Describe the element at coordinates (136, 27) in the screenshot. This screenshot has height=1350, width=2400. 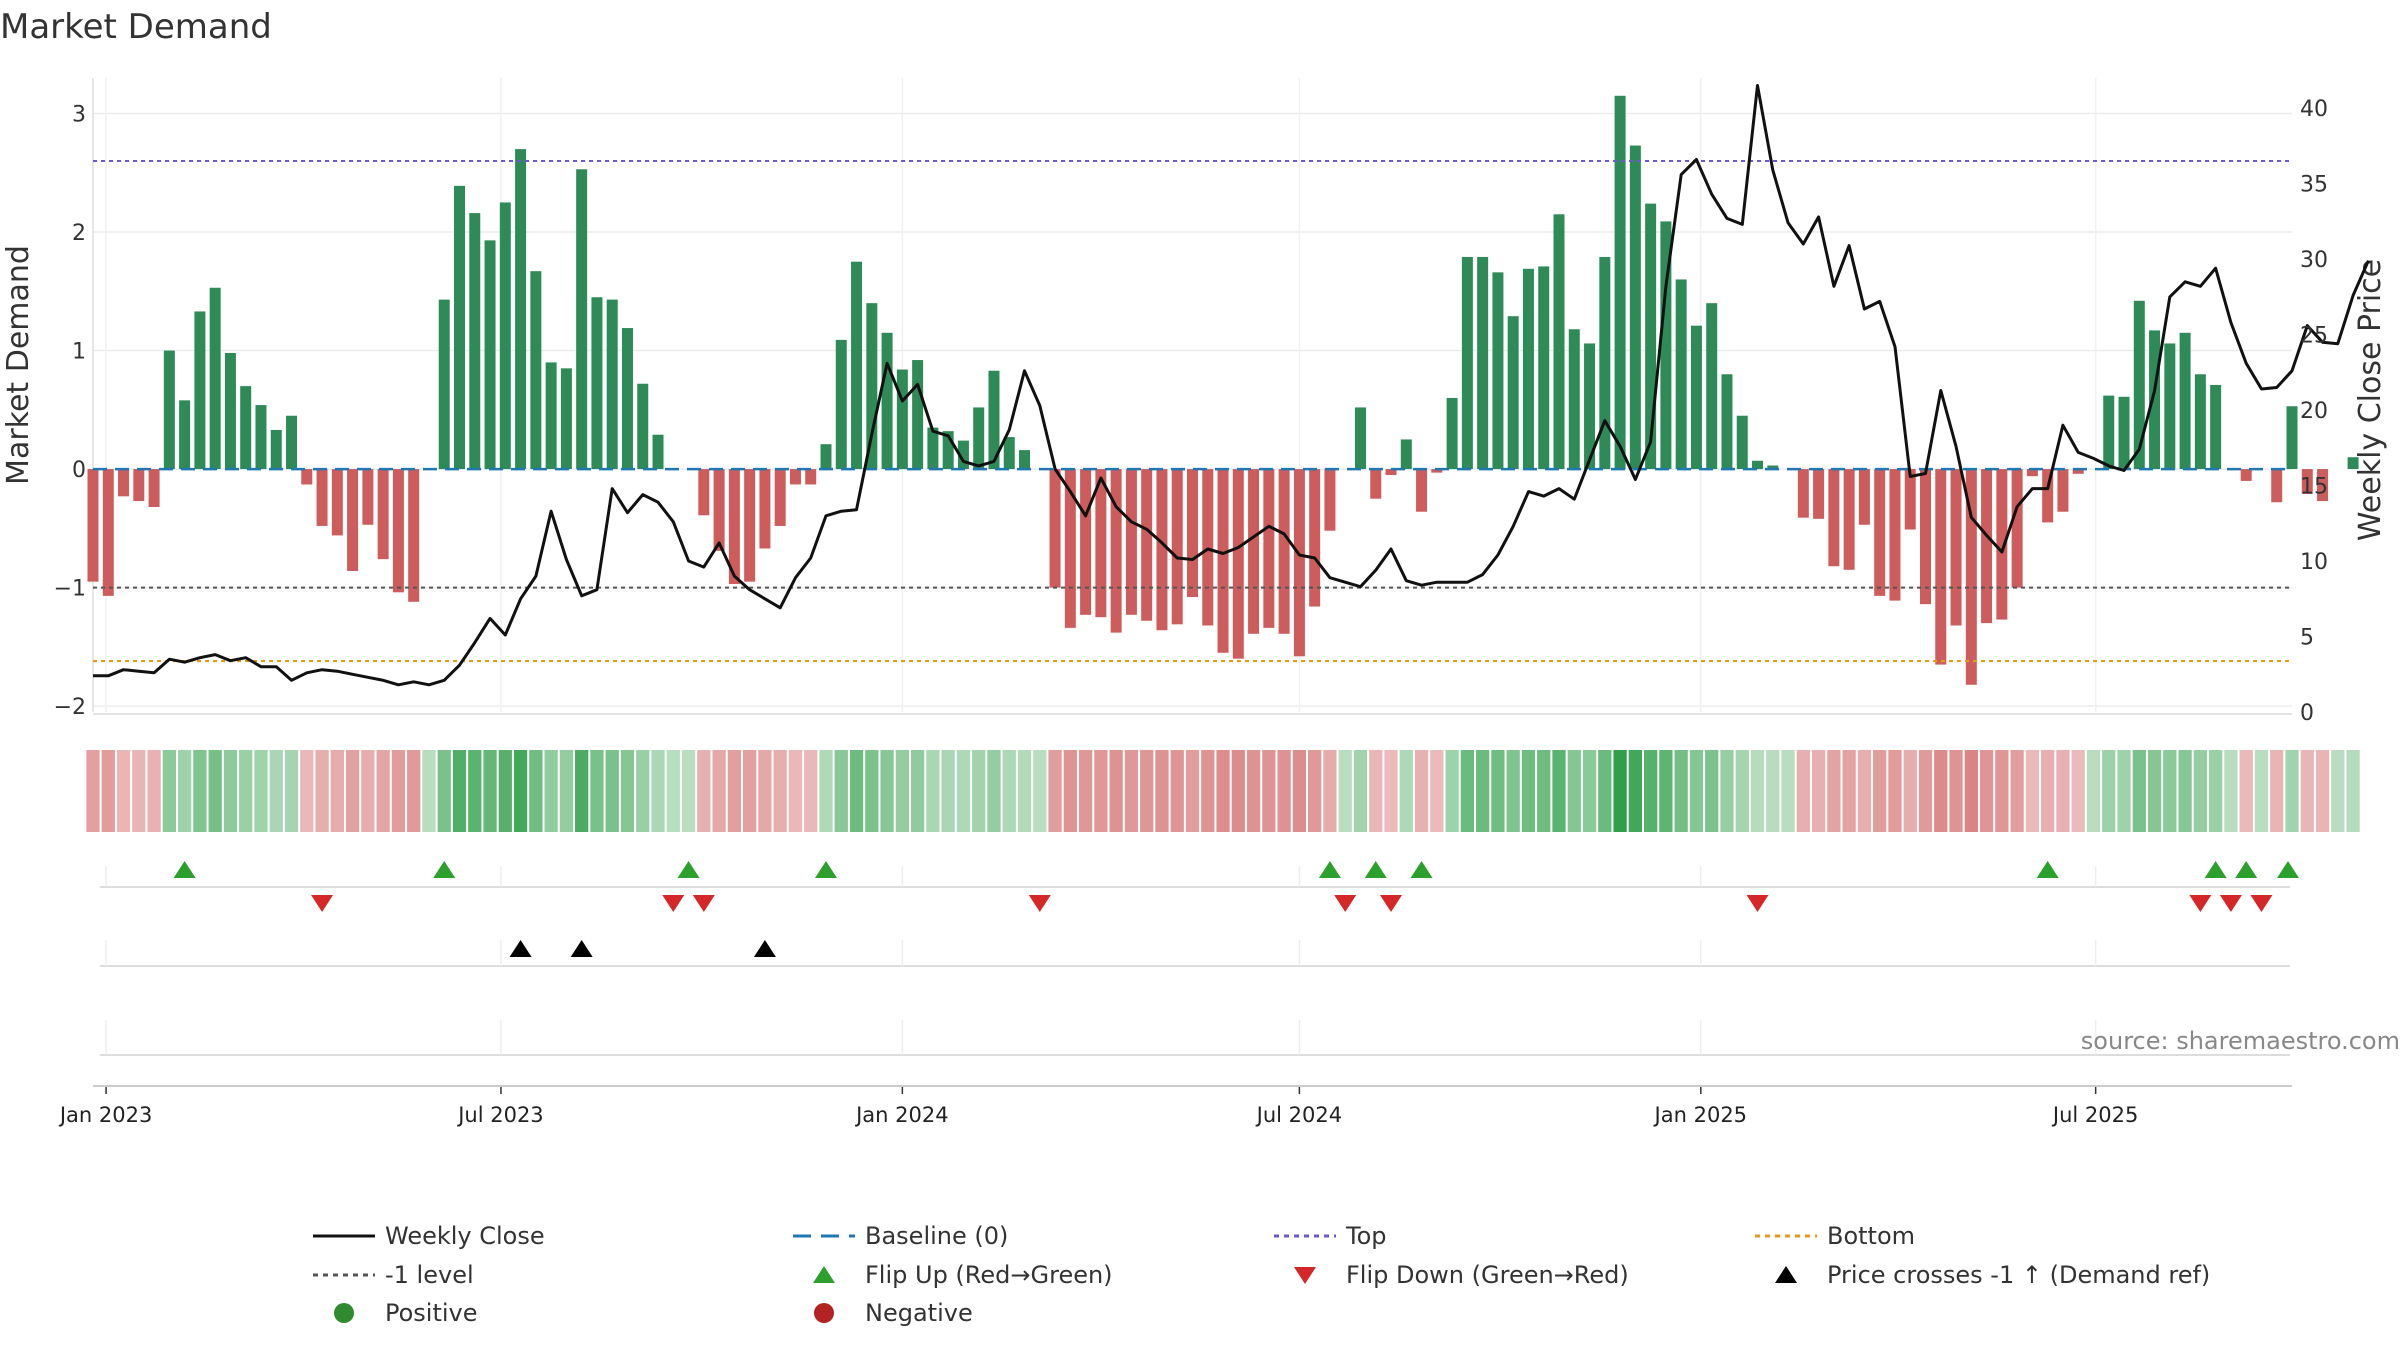
I see `chart-title: Market Demand` at that location.